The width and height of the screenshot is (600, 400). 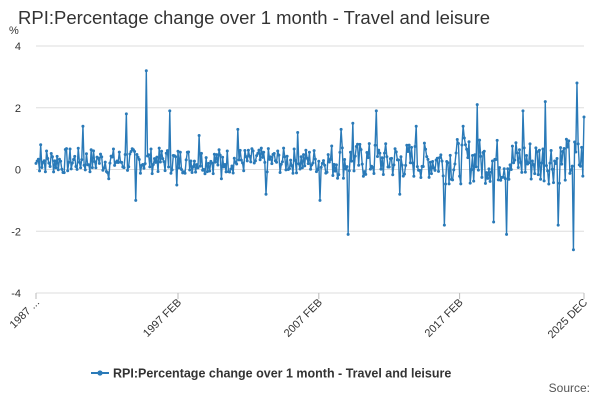 What do you see at coordinates (14, 31) in the screenshot?
I see `y-axis-unit: %` at bounding box center [14, 31].